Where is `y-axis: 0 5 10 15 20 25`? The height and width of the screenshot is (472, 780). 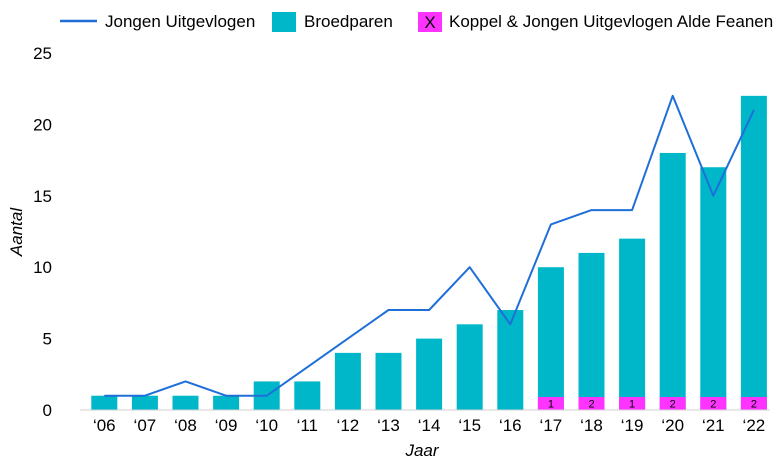 y-axis: 0 5 10 15 20 25 is located at coordinates (42, 232).